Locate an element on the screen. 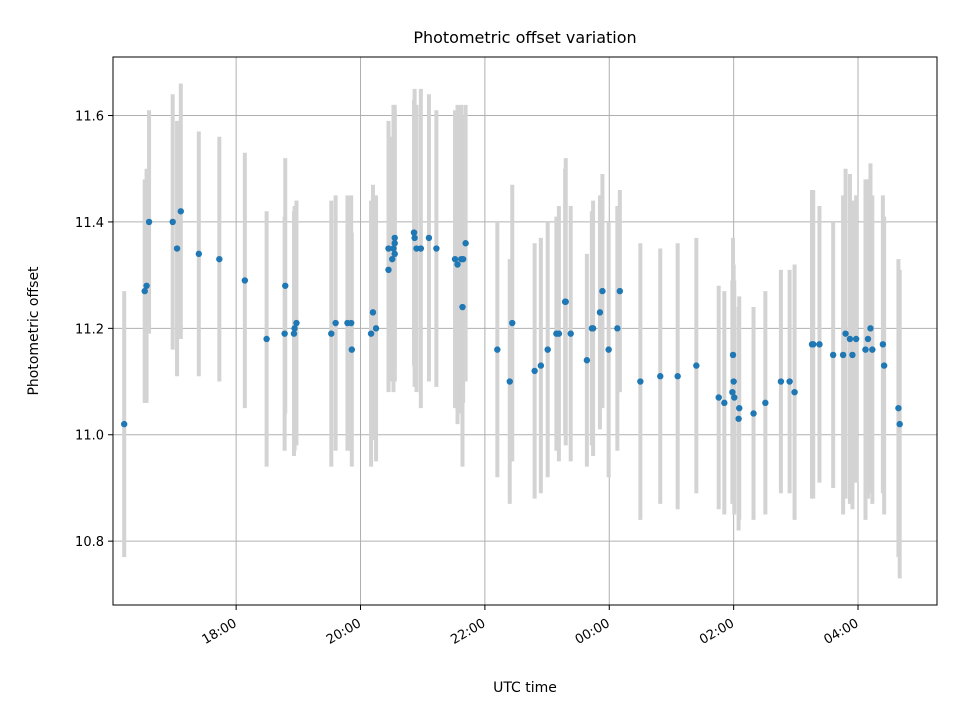  y-axis-label: Photometric offset is located at coordinates (34, 331).